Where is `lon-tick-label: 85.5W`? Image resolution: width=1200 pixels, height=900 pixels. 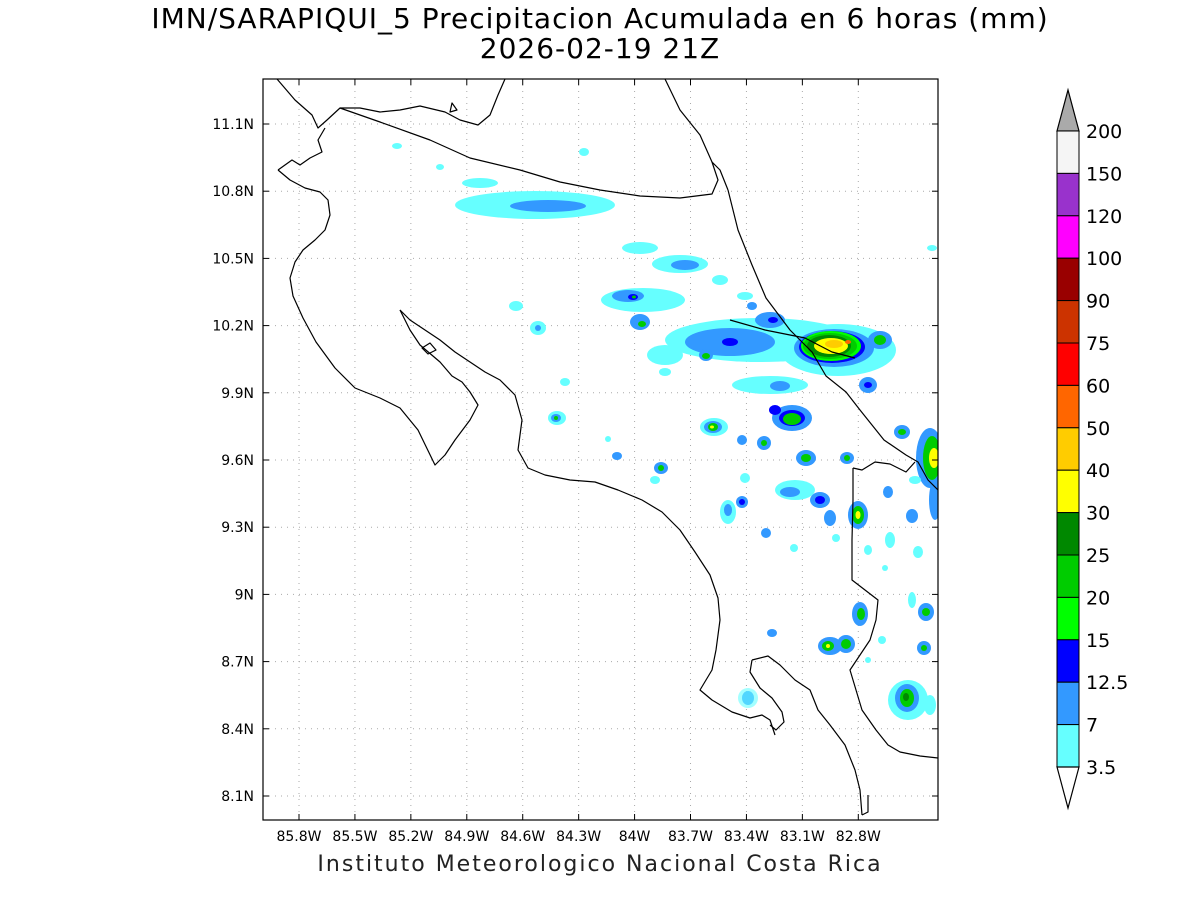
lon-tick-label: 85.5W is located at coordinates (354, 837).